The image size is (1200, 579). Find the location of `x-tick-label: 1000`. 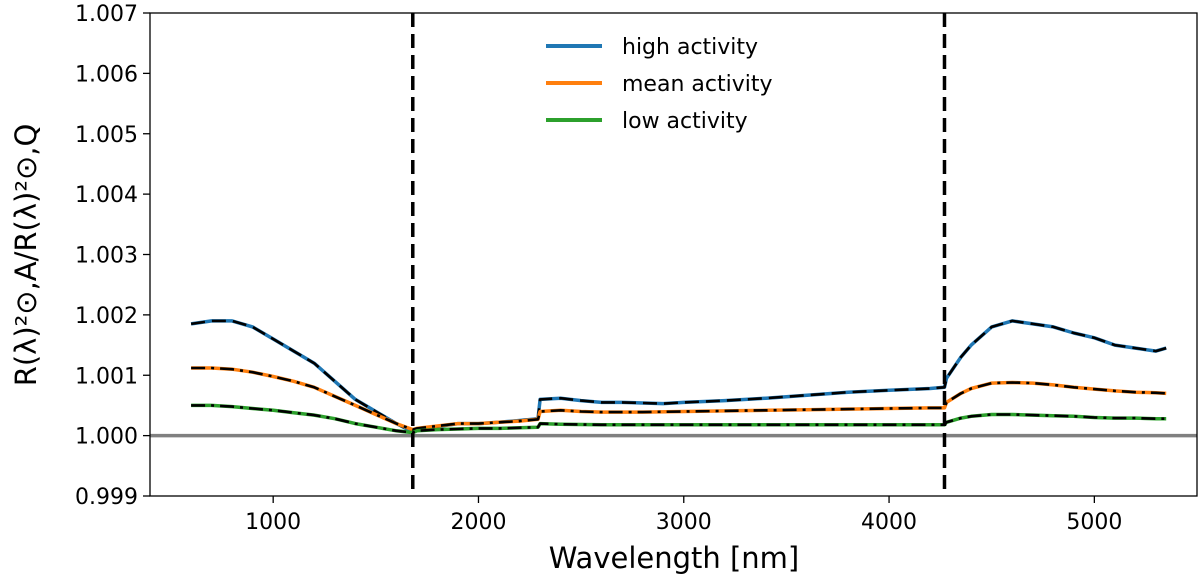

x-tick-label: 1000 is located at coordinates (273, 522).